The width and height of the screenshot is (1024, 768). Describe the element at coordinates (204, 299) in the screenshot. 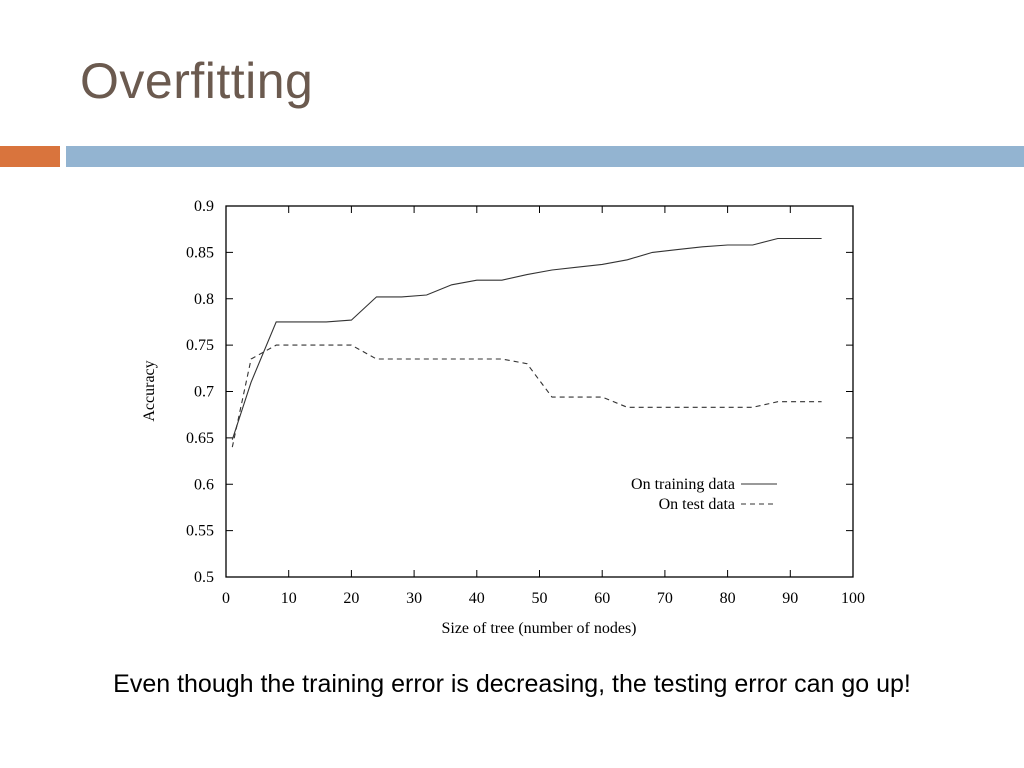

I see `y-tick-label: 0.8` at that location.